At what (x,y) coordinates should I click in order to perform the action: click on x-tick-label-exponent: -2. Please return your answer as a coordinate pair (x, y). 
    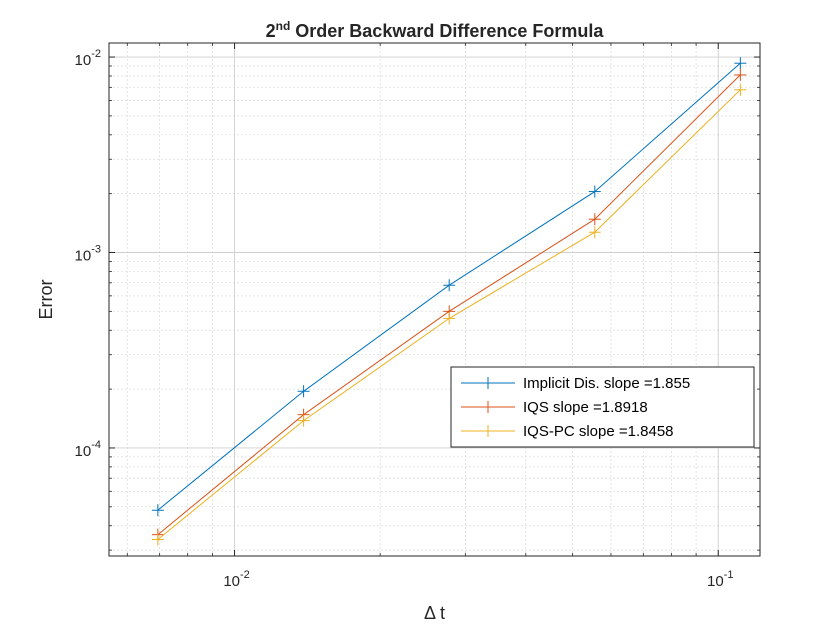
    Looking at the image, I should click on (245, 575).